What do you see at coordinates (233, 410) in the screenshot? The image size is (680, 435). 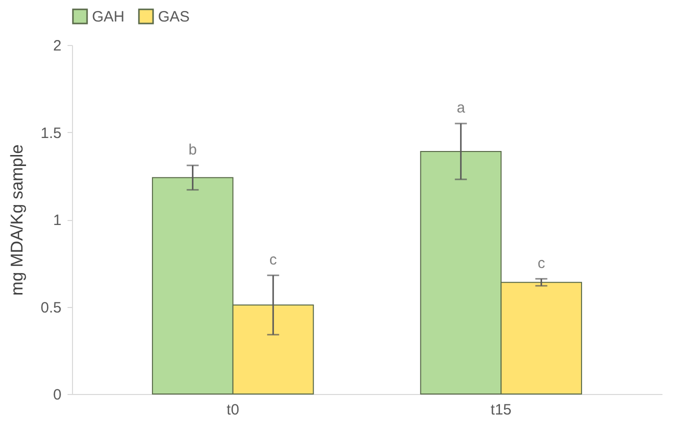 I see `x-tick-label: t0` at bounding box center [233, 410].